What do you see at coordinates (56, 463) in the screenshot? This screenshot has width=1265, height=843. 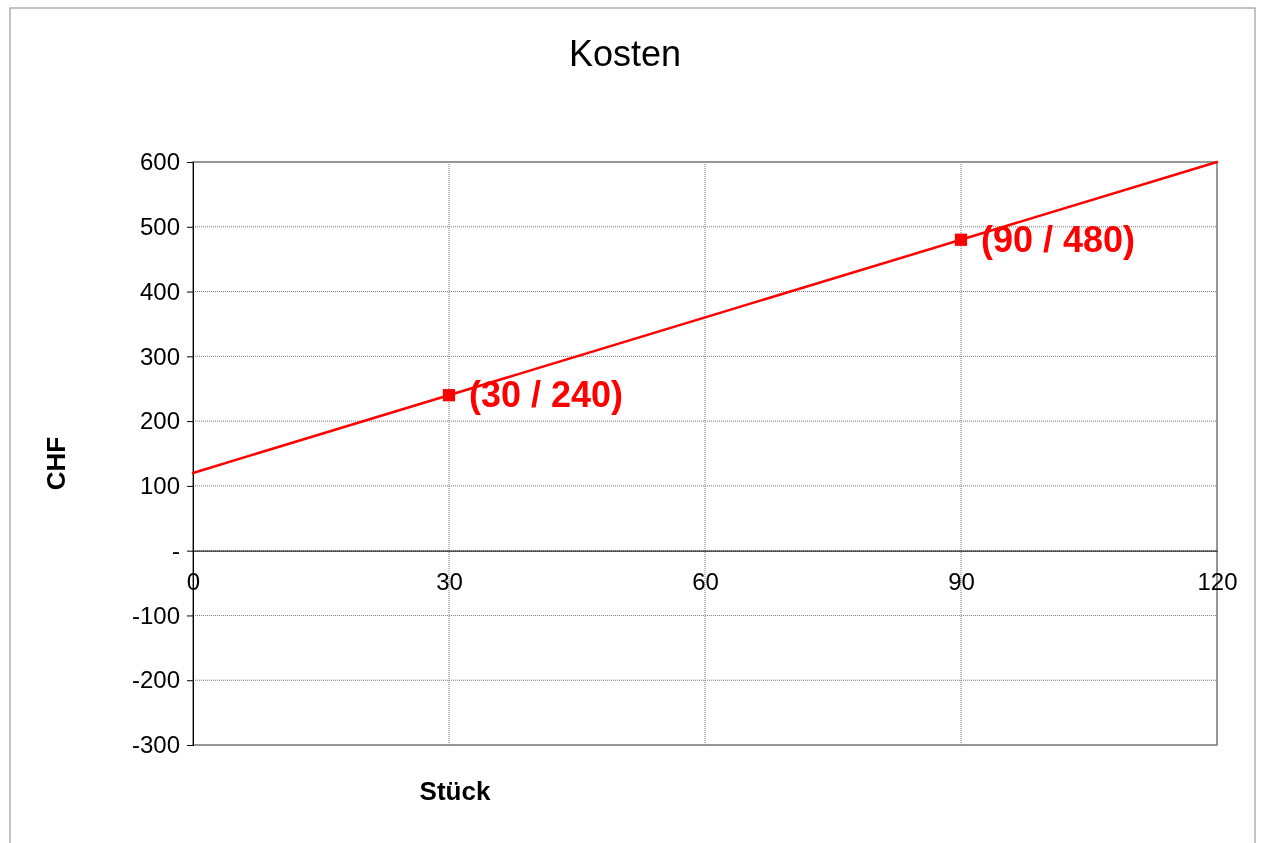 I see `y-axis-title: CHF` at bounding box center [56, 463].